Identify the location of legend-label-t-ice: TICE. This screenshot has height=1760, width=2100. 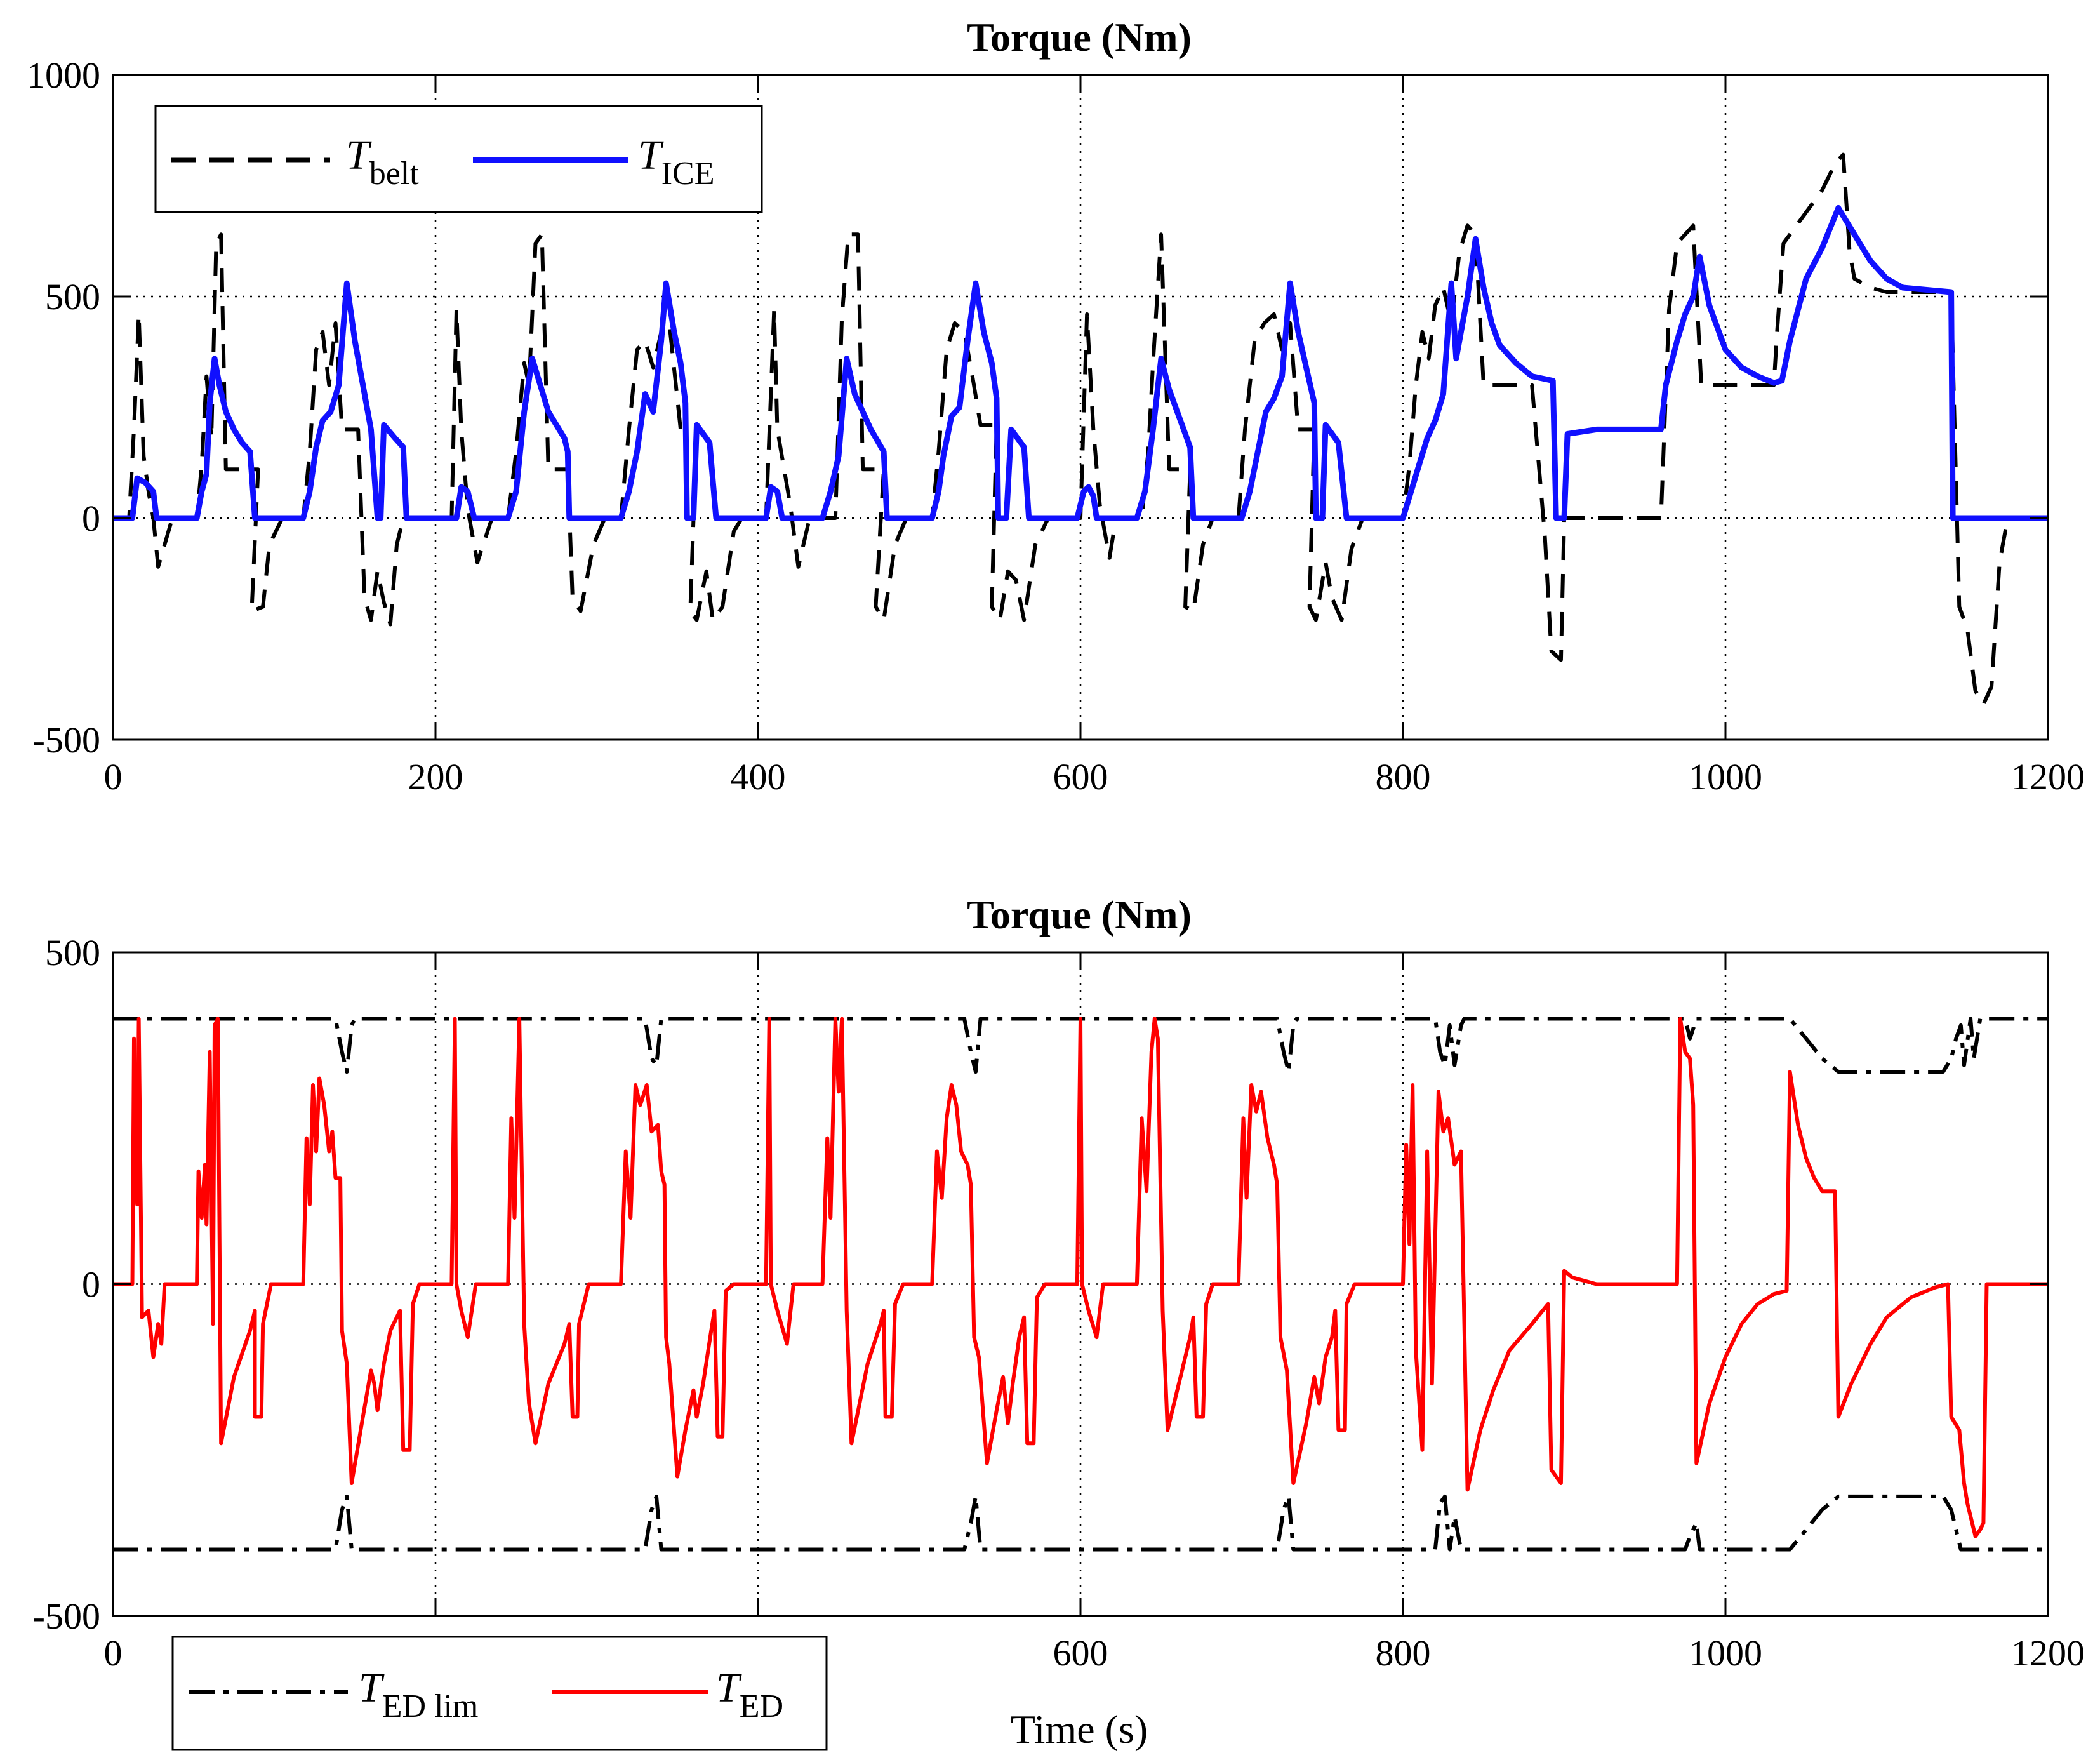
(676, 162).